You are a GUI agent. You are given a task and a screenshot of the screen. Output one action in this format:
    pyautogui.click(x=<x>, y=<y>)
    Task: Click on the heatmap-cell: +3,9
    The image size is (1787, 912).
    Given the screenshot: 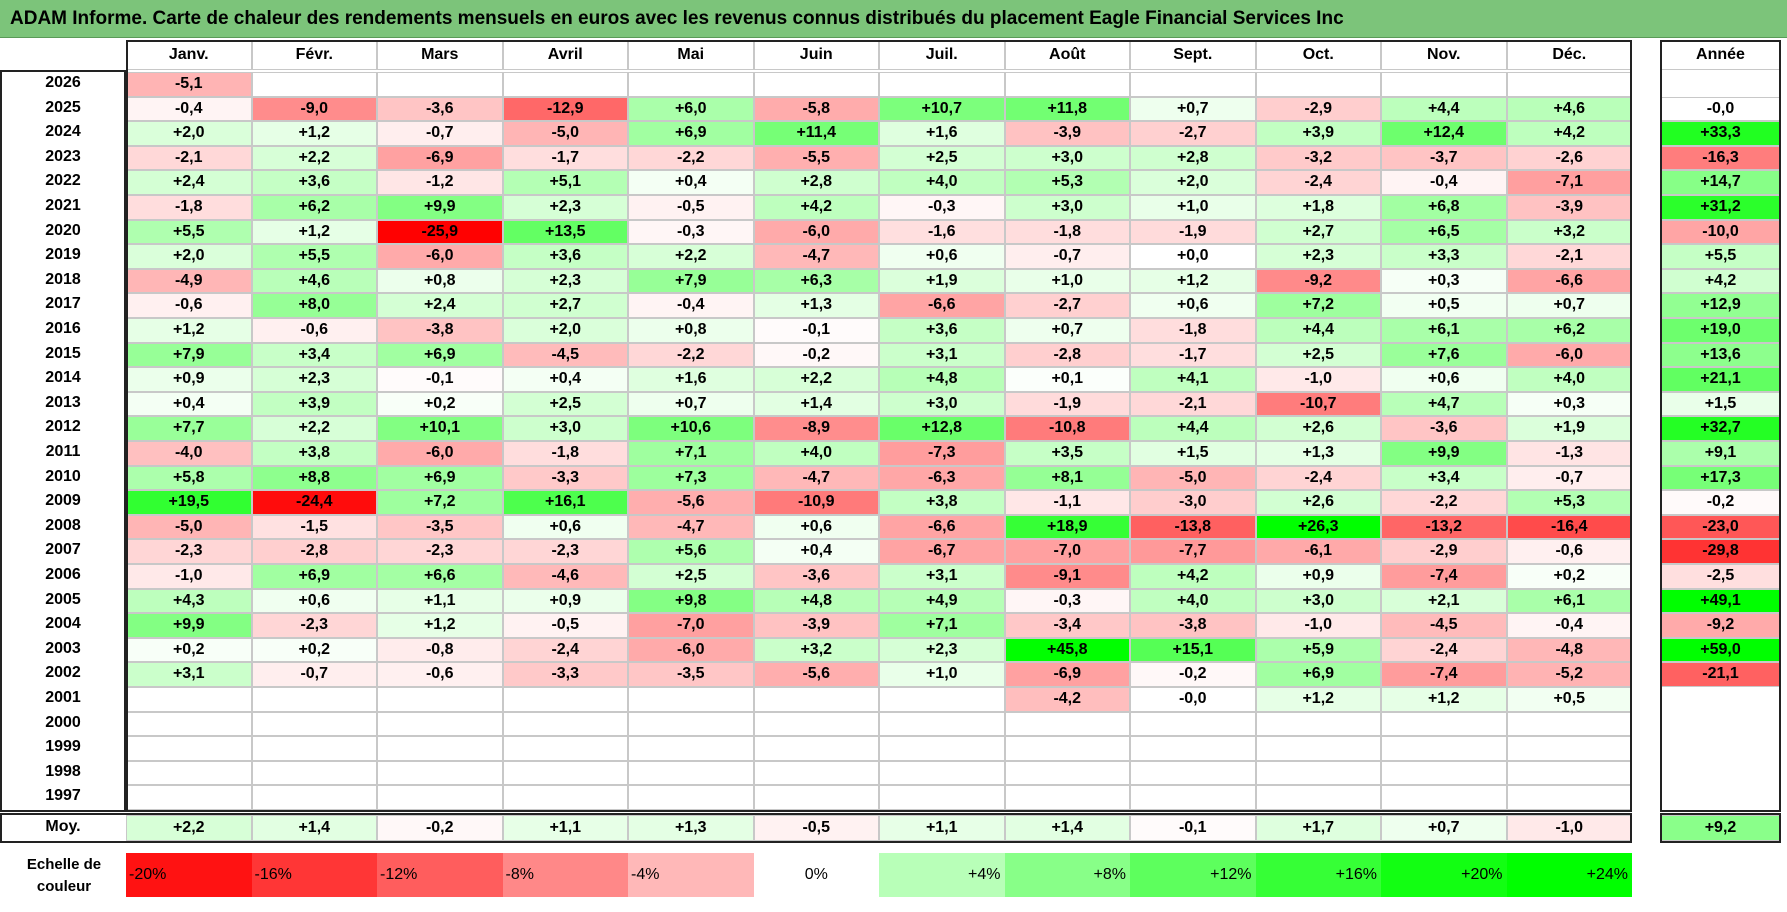 What is the action you would take?
    pyautogui.click(x=314, y=404)
    